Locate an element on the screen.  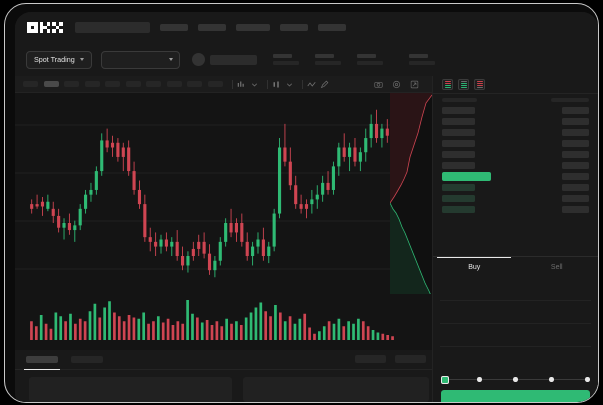
nav-link-earn is located at coordinates (294, 27).